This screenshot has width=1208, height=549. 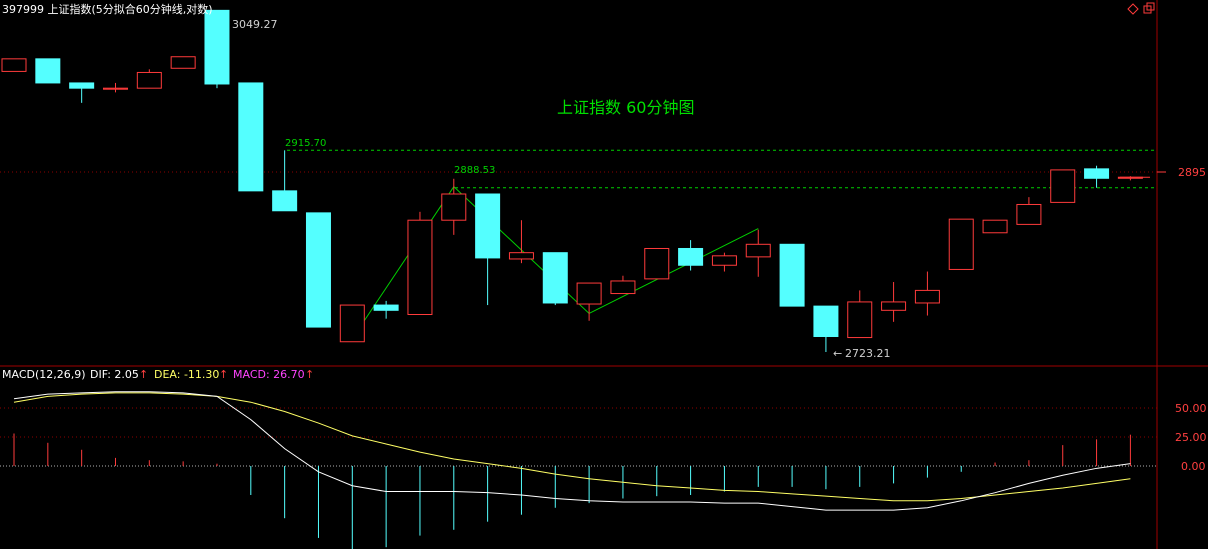 What do you see at coordinates (1149, 8) in the screenshot?
I see `restore-icon` at bounding box center [1149, 8].